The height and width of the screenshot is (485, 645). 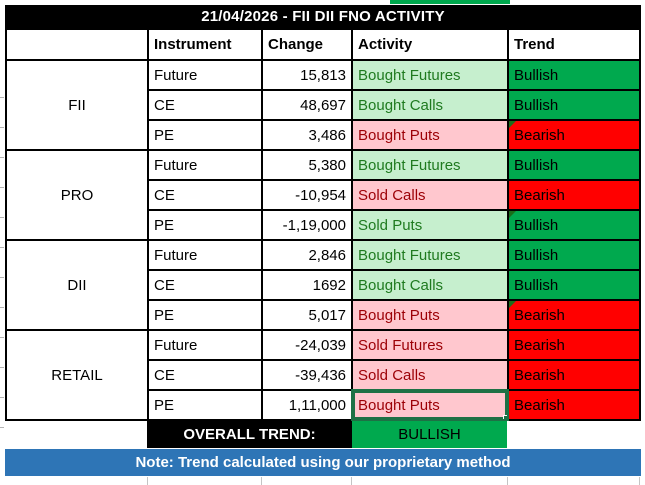 I want to click on activity-cell: Sold Puts, so click(x=430, y=225).